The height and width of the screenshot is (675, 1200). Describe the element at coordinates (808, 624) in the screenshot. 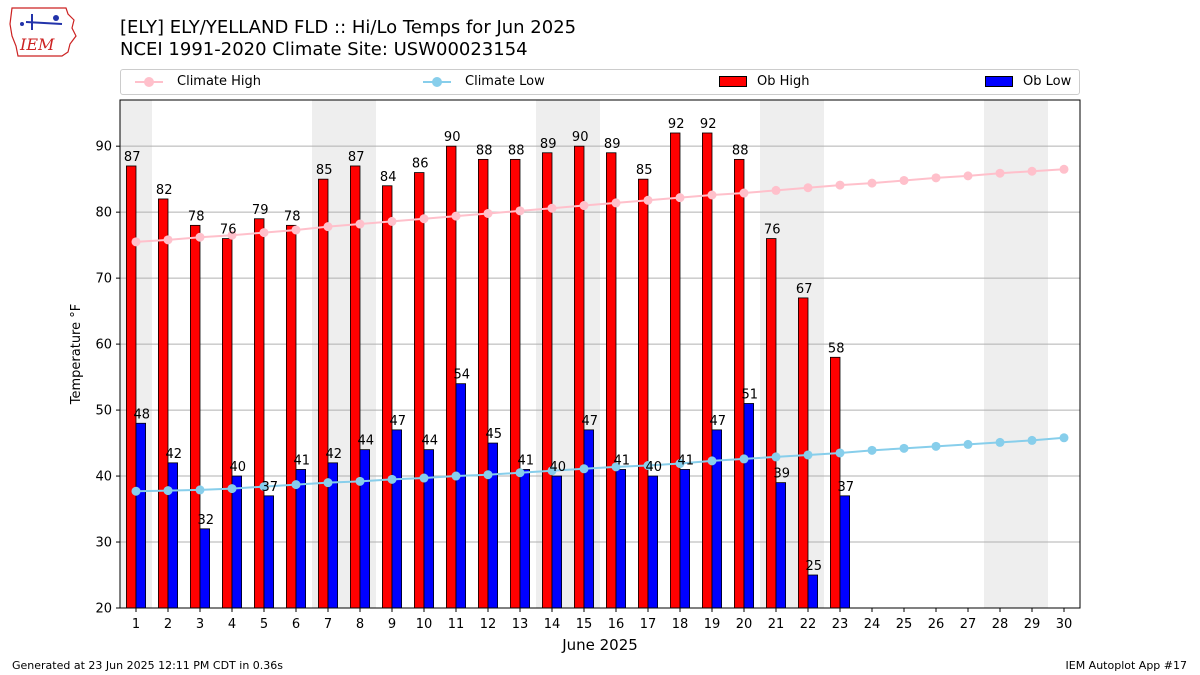

I see `x-tick-label: 22` at that location.